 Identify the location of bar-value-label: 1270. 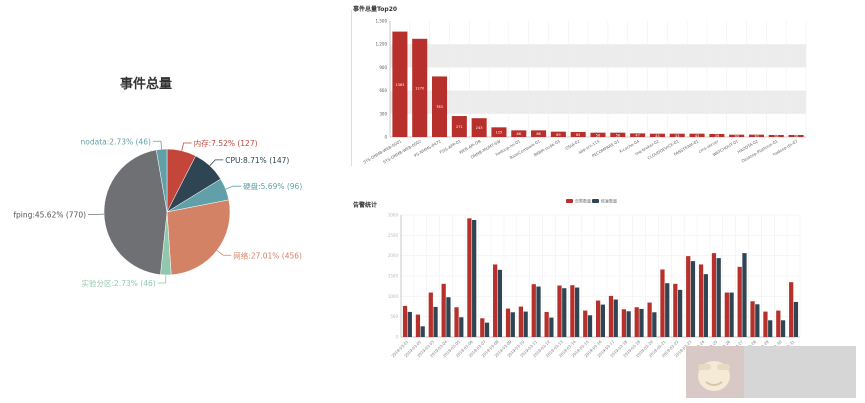
(419, 88).